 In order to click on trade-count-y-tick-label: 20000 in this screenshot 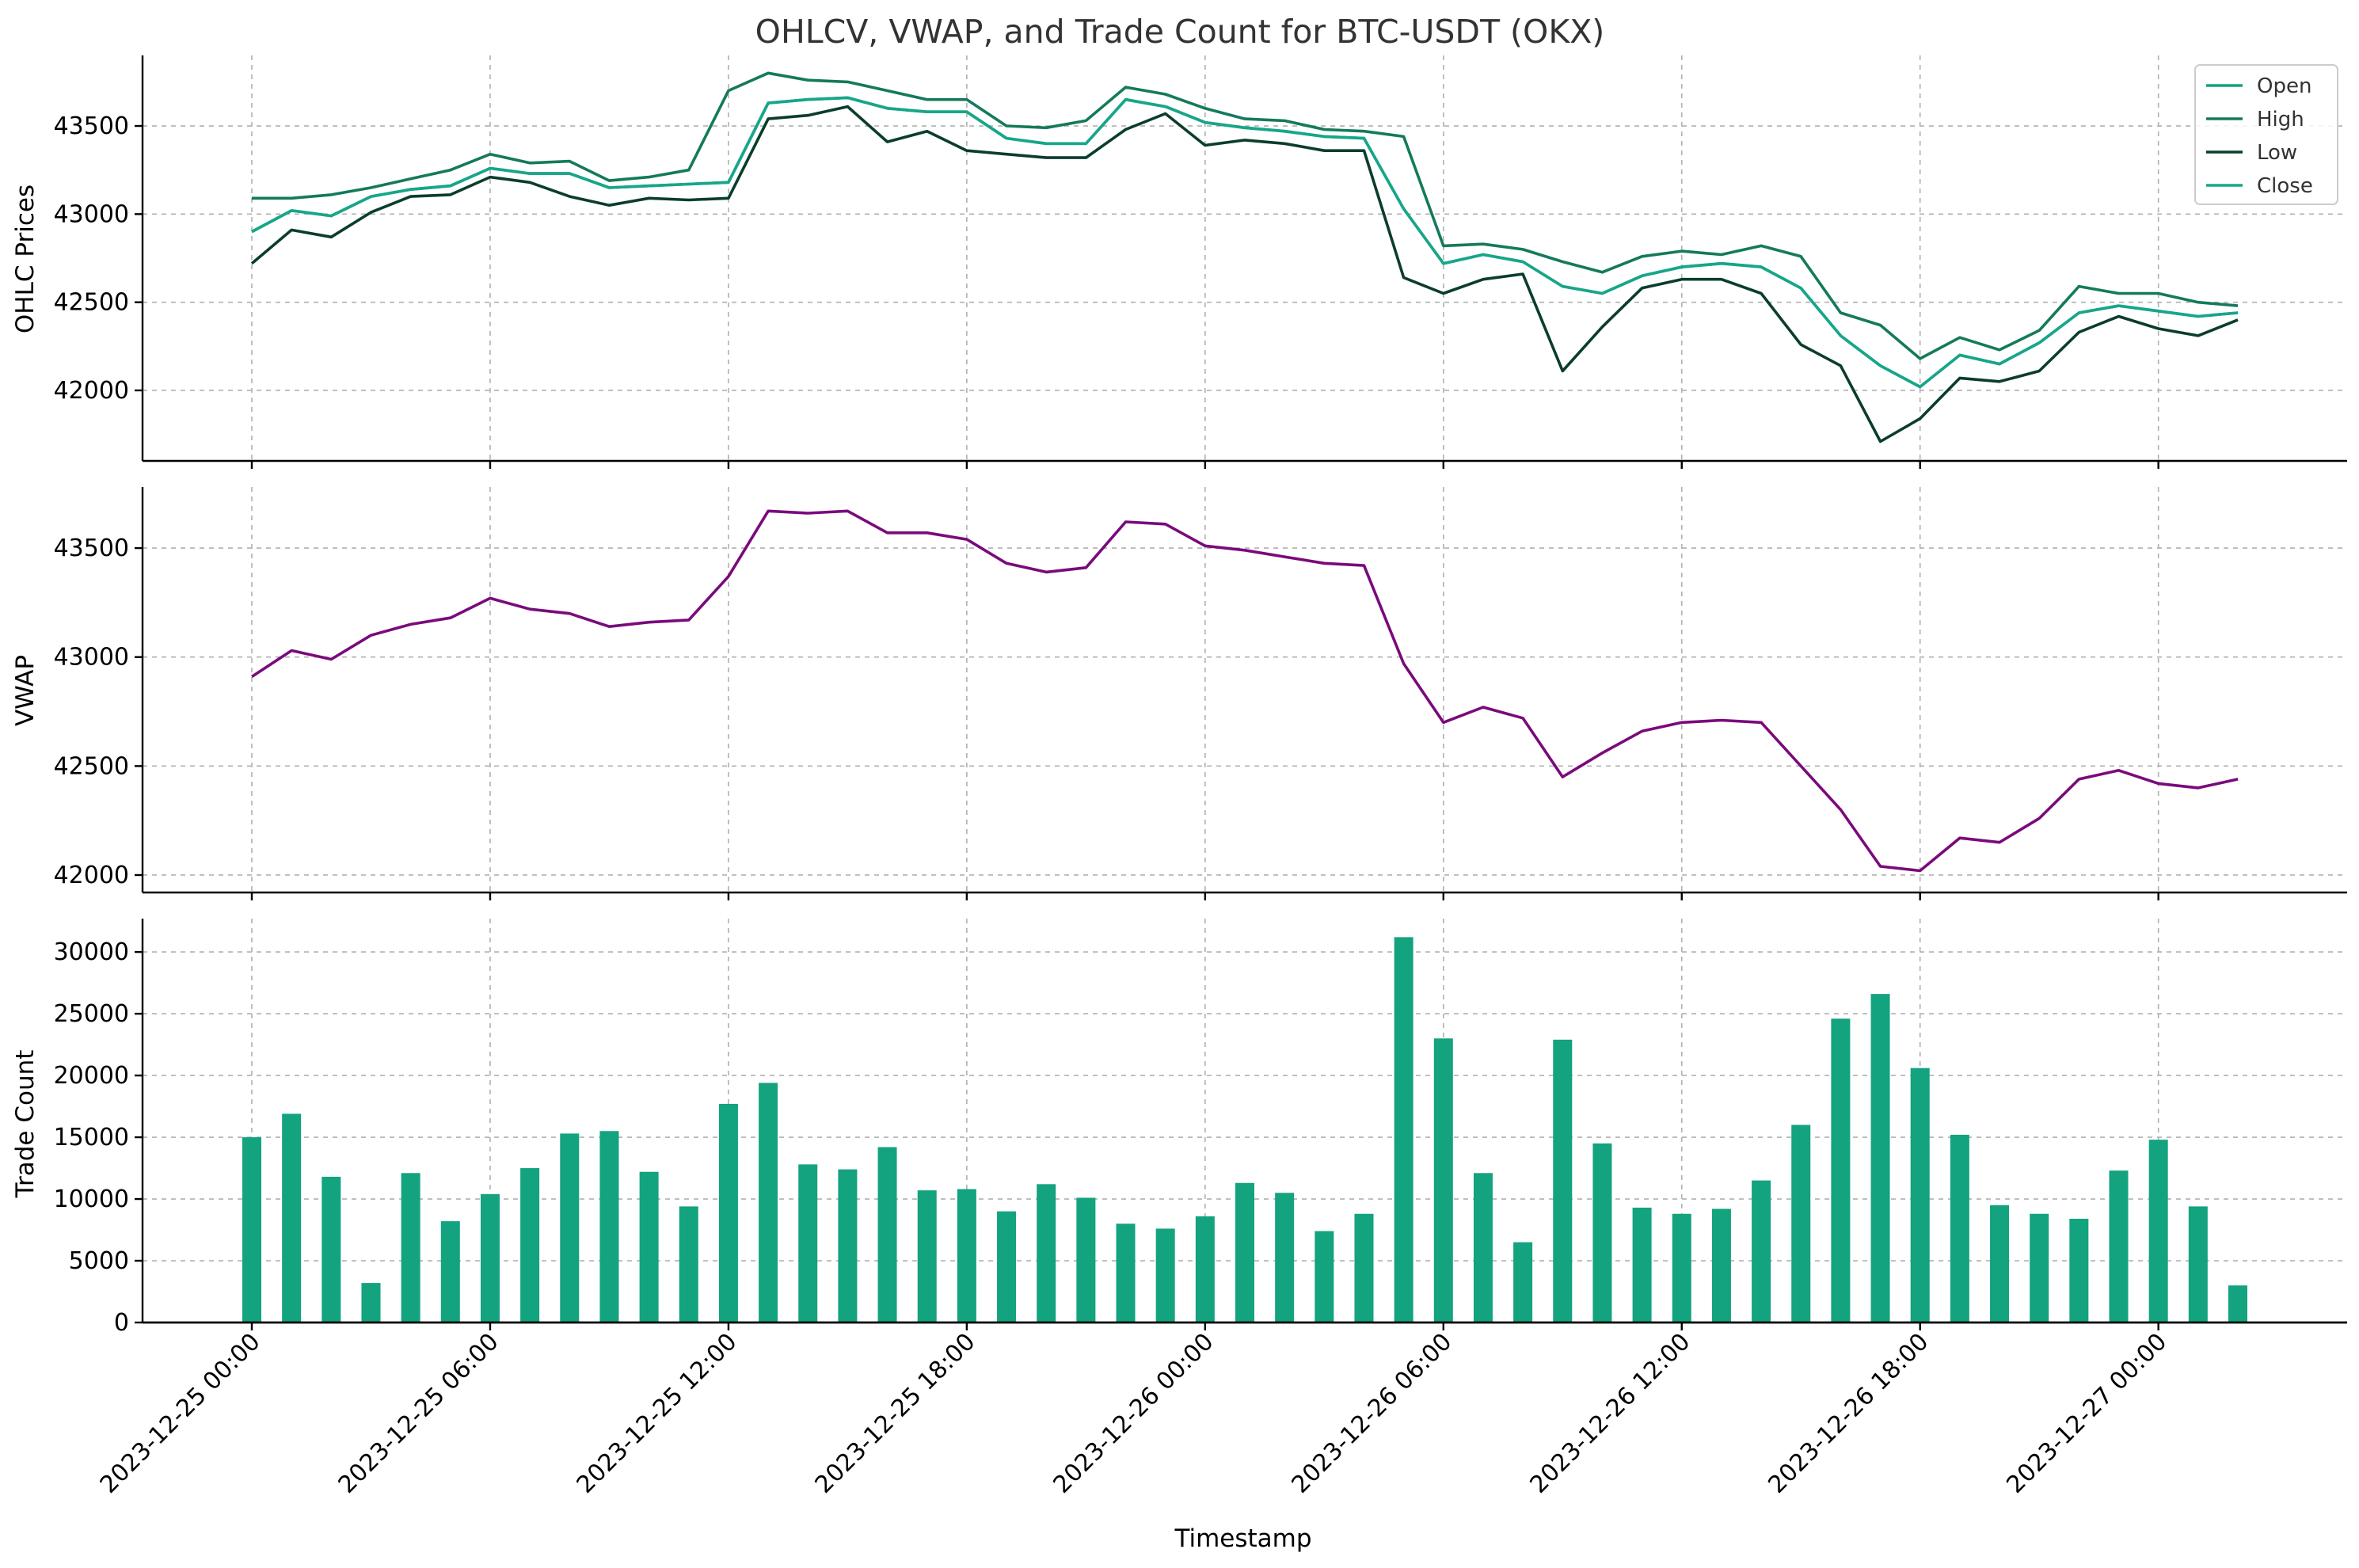, I will do `click(91, 1076)`.